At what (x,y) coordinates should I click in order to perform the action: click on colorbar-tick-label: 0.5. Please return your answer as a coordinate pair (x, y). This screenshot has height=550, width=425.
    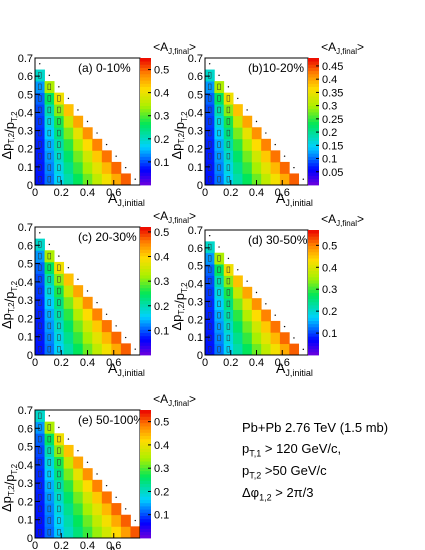
    Looking at the image, I should click on (161, 423).